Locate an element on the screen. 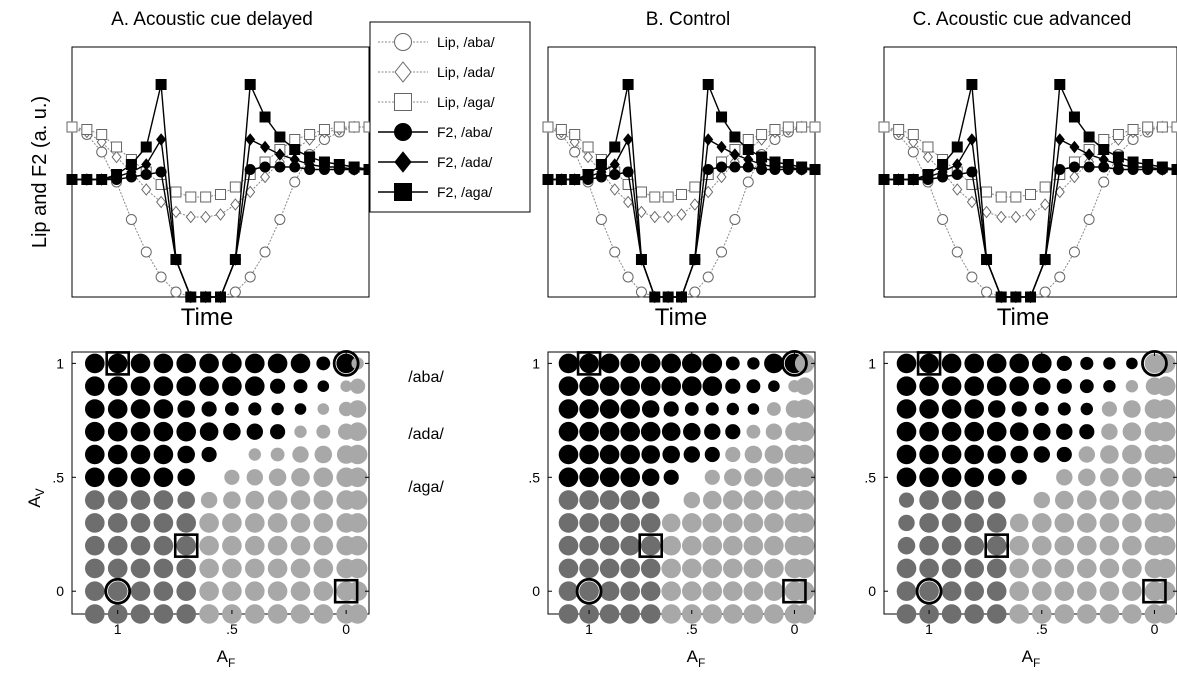 The height and width of the screenshot is (676, 1177). stimulus-square-marker is located at coordinates (650, 545).